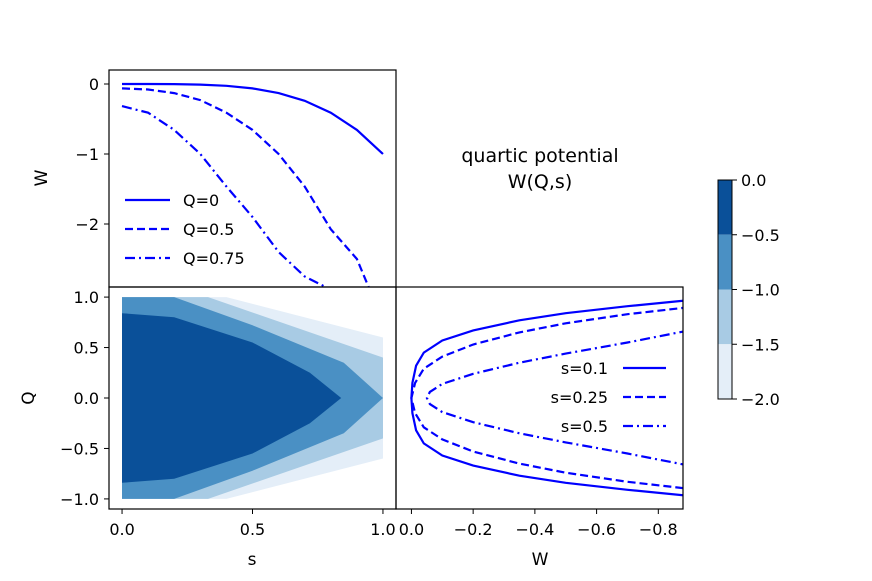 This screenshot has height=581, width=872. I want to click on xlabel-w-bottom: W, so click(540, 560).